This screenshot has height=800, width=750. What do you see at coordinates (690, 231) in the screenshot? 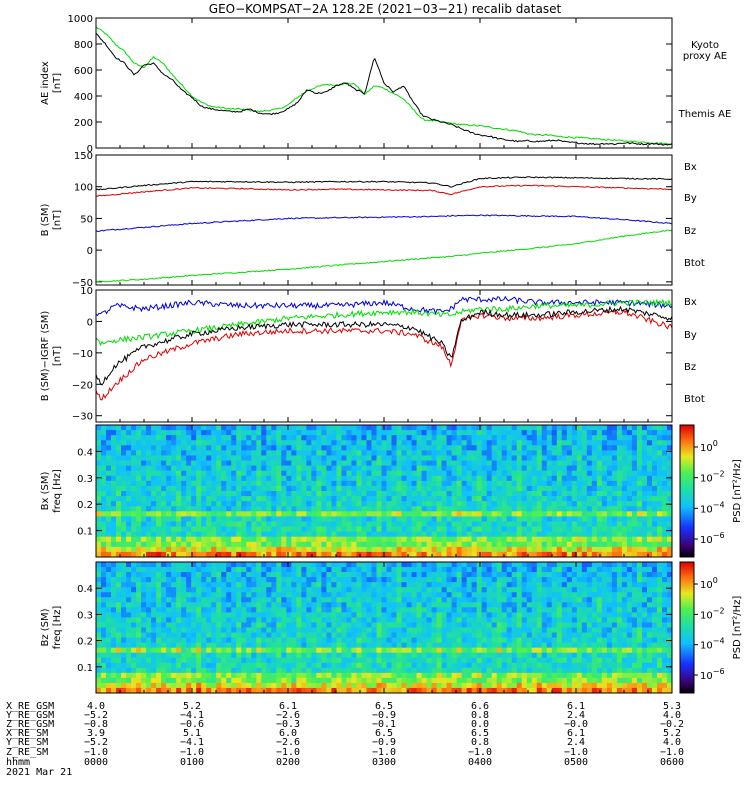
I see `legend-label-b: Bz` at bounding box center [690, 231].